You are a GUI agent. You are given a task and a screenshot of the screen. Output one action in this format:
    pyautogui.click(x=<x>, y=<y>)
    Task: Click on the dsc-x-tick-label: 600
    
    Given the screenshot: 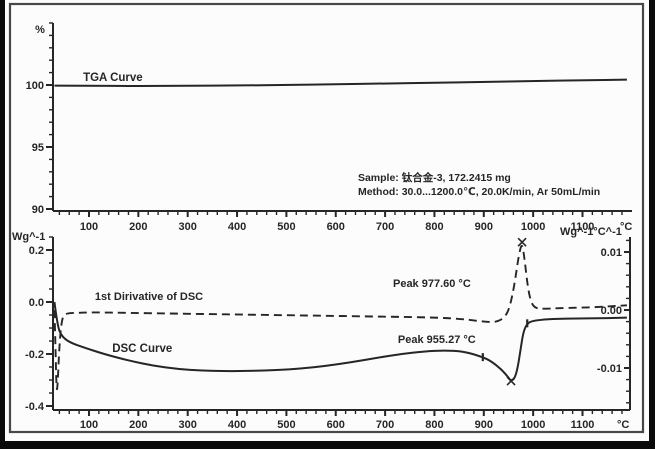 What is the action you would take?
    pyautogui.click(x=336, y=425)
    